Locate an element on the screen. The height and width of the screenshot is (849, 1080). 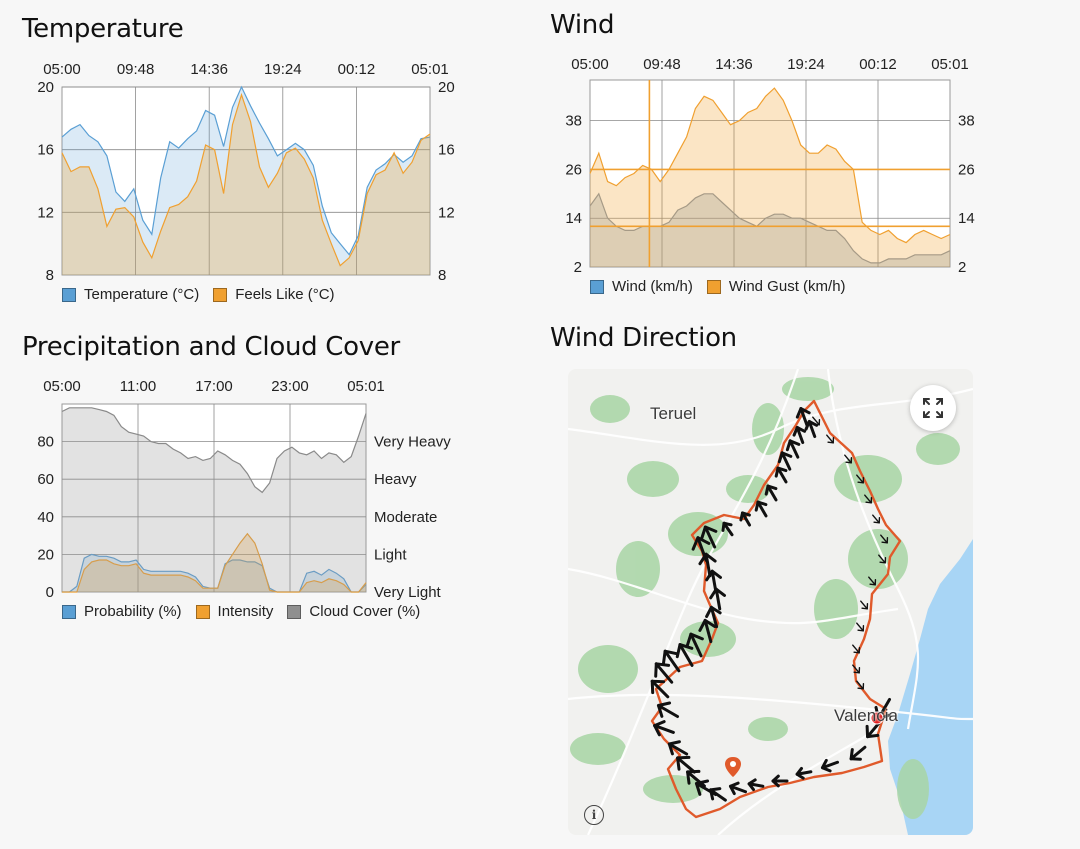
legend-item-cloud-cover: Cloud Cover (%) is located at coordinates (353, 611).